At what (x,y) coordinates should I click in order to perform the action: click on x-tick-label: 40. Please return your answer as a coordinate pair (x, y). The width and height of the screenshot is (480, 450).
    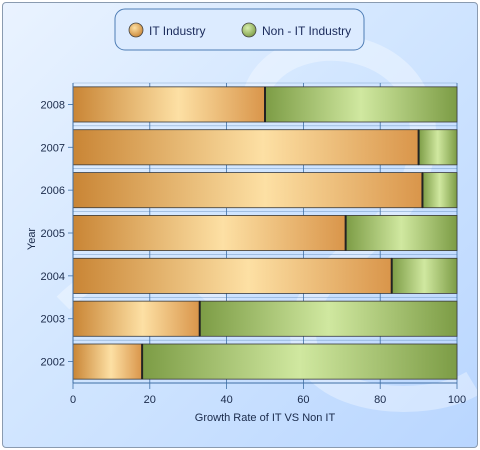
    Looking at the image, I should click on (226, 400).